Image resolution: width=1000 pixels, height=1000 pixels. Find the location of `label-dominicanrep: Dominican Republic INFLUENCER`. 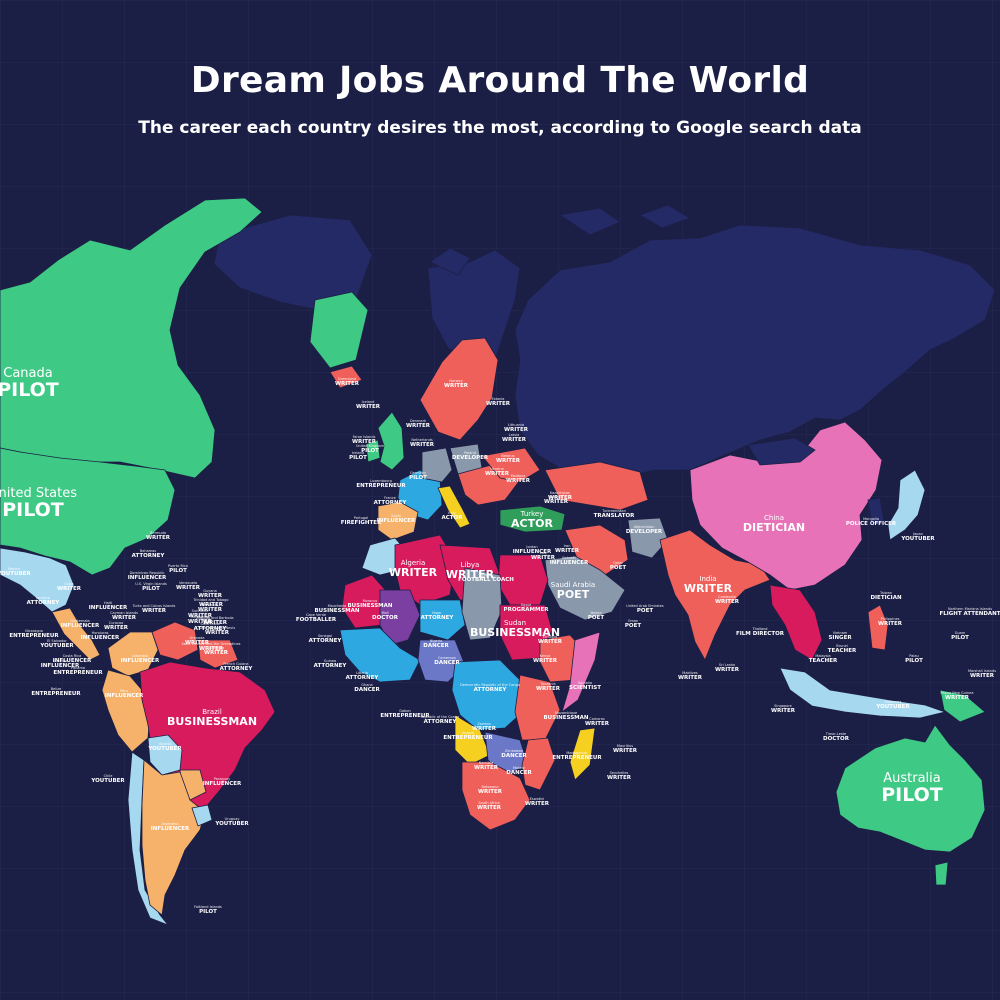

label-dominicanrep: Dominican Republic INFLUENCER is located at coordinates (147, 576).